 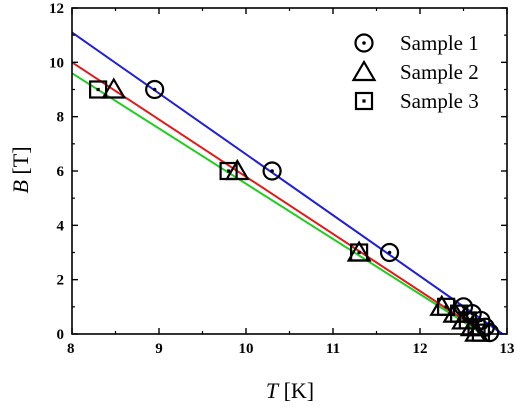 What do you see at coordinates (20, 186) in the screenshot?
I see `y-axis-symbol: B` at bounding box center [20, 186].